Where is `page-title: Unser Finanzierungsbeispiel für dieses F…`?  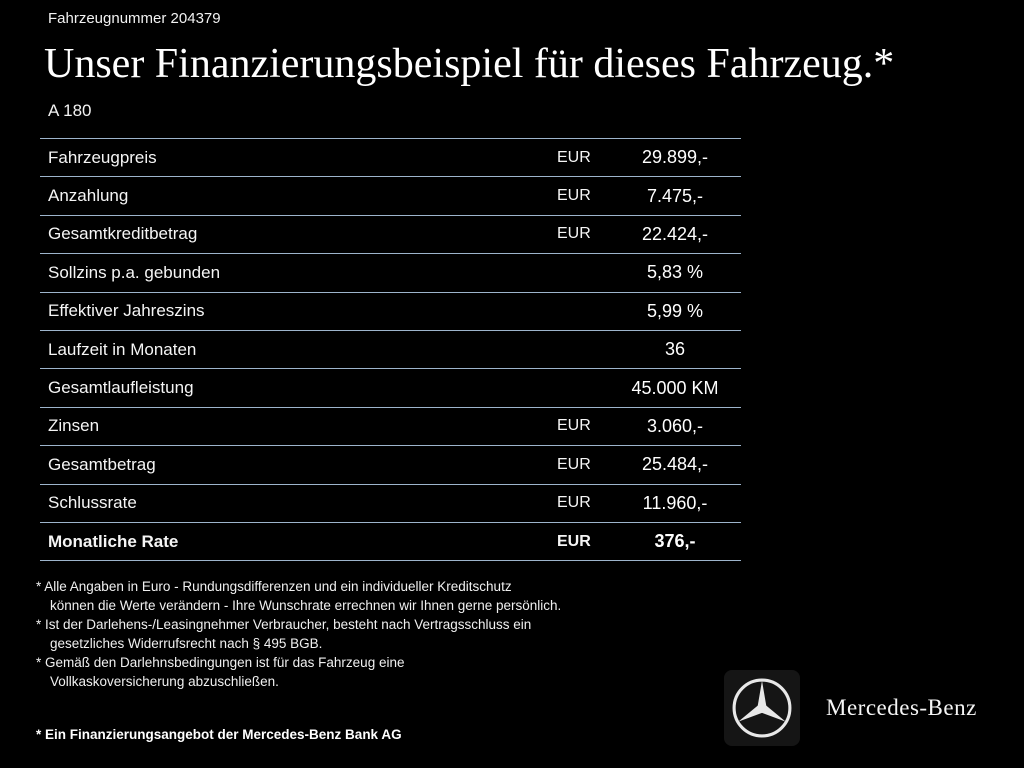
page-title: Unser Finanzierungsbeispiel für dieses F… is located at coordinates (469, 64).